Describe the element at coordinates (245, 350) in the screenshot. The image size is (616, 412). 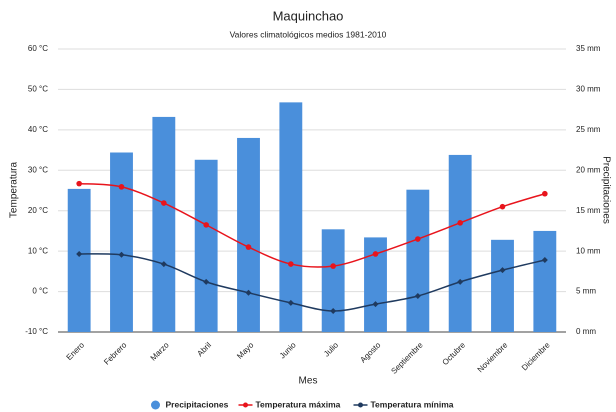
I see `x-tick-label: Mayo` at that location.